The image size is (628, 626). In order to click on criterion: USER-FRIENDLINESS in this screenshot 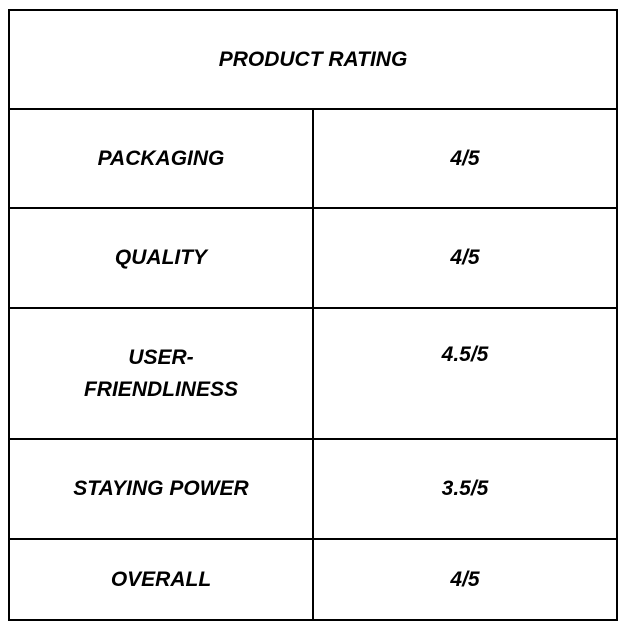, I will do `click(160, 373)`.